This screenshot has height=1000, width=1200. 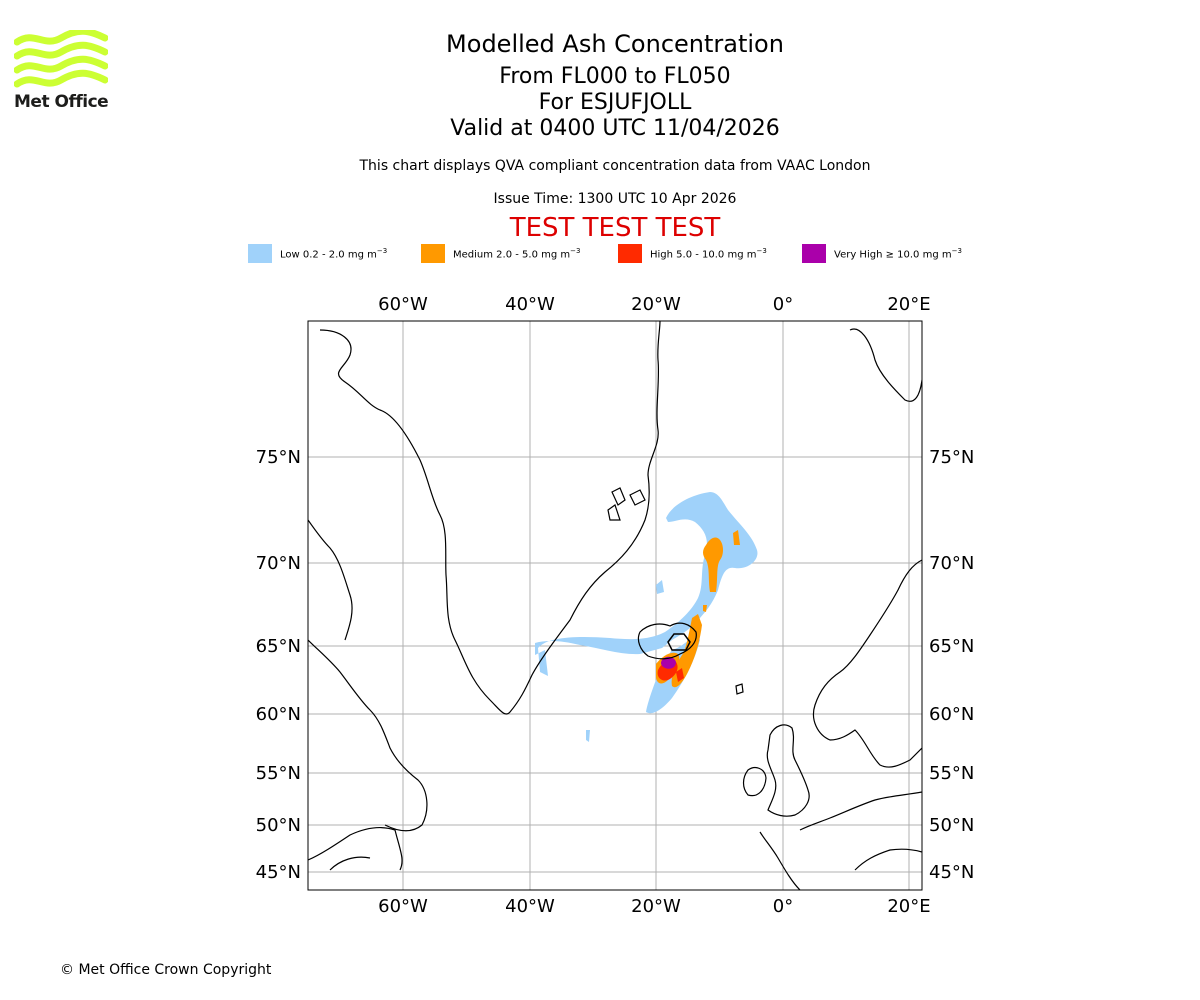 I want to click on volcano-marker, so click(x=679, y=642).